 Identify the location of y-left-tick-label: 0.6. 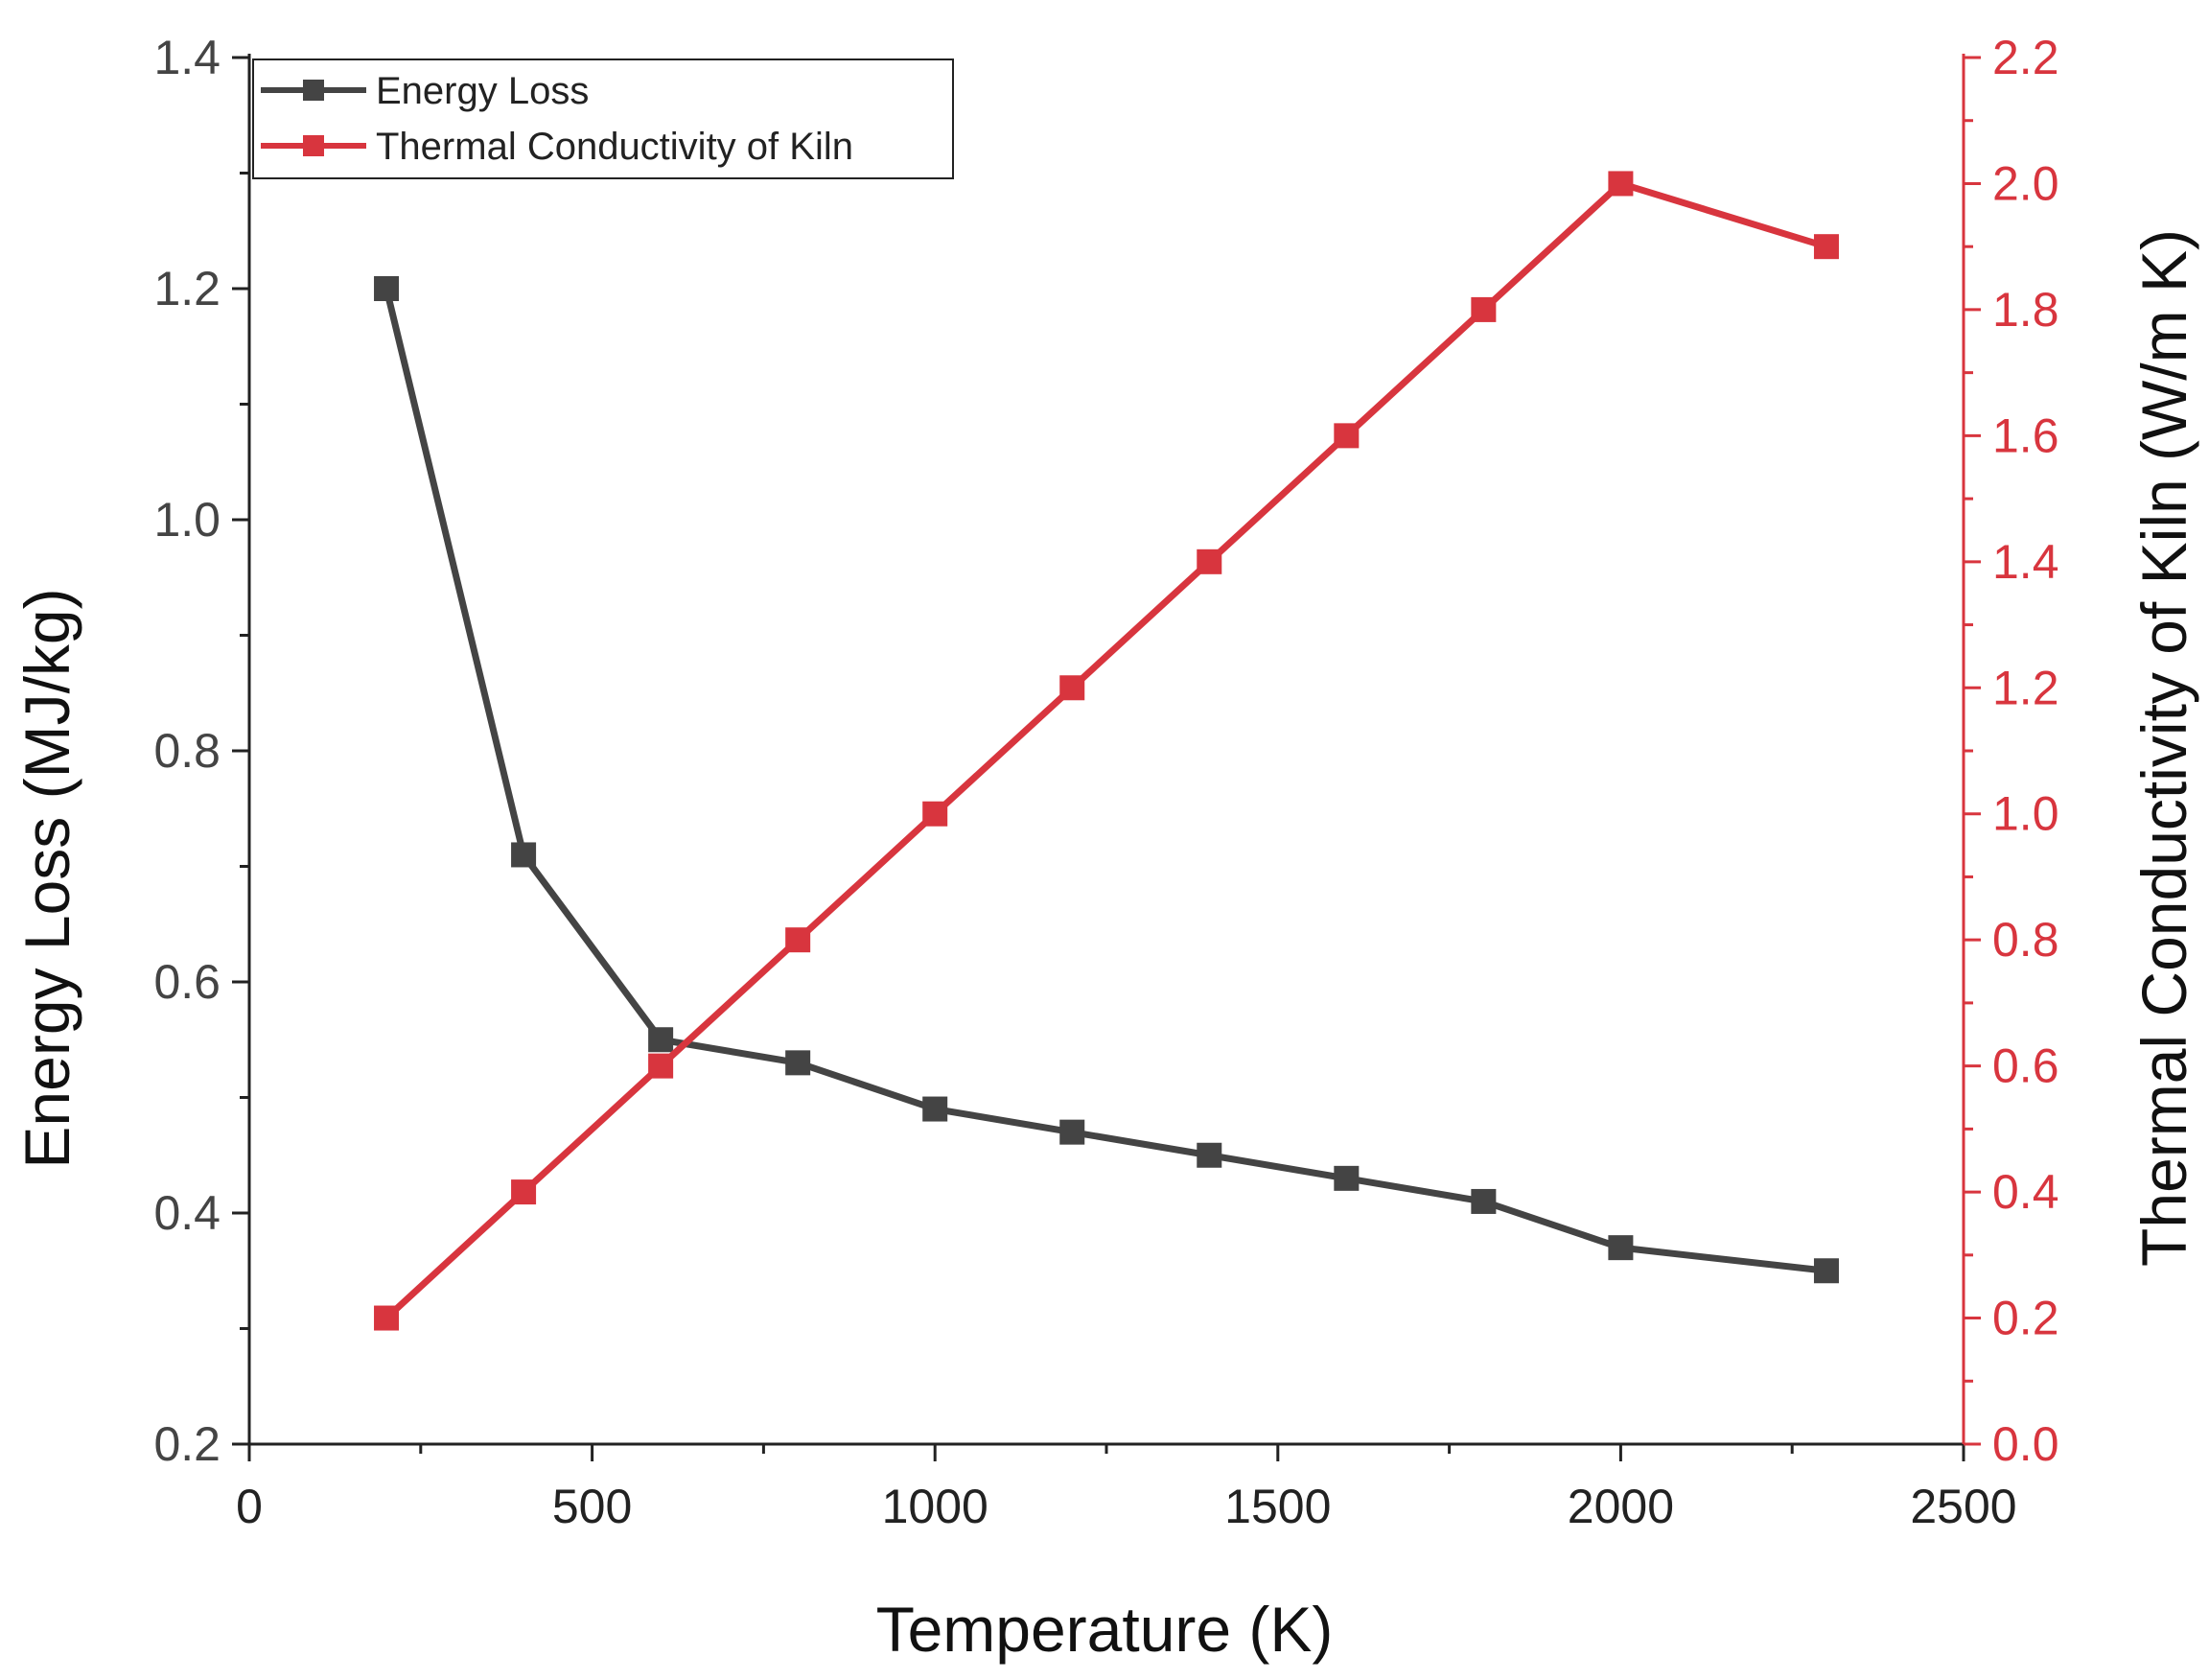
(187, 982).